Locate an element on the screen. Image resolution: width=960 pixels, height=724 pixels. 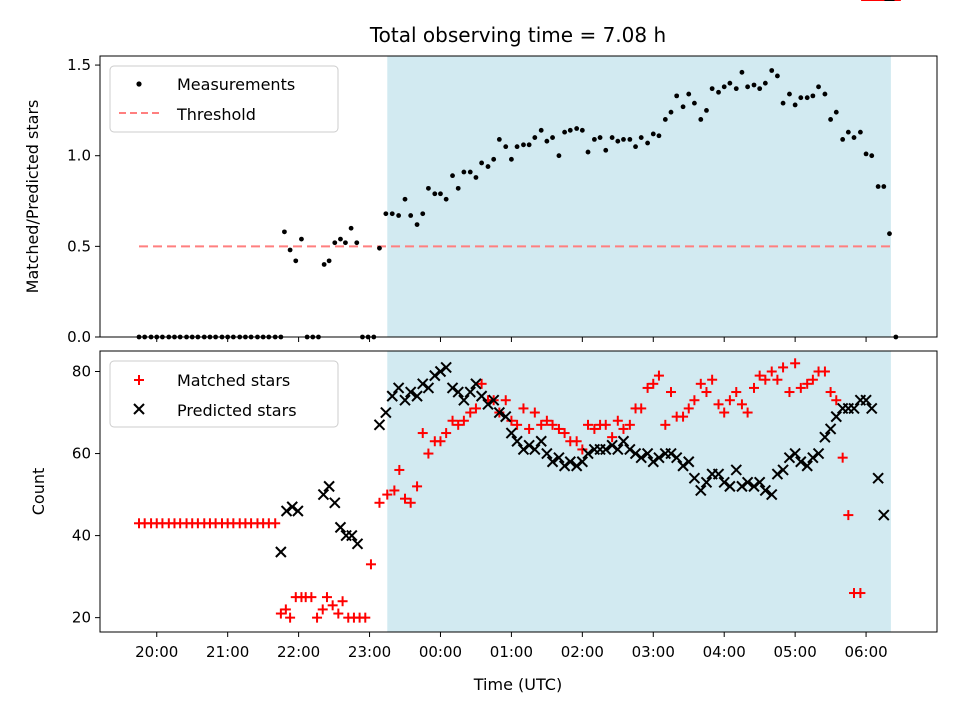
y-tick-label: 0.0 is located at coordinates (79, 337).